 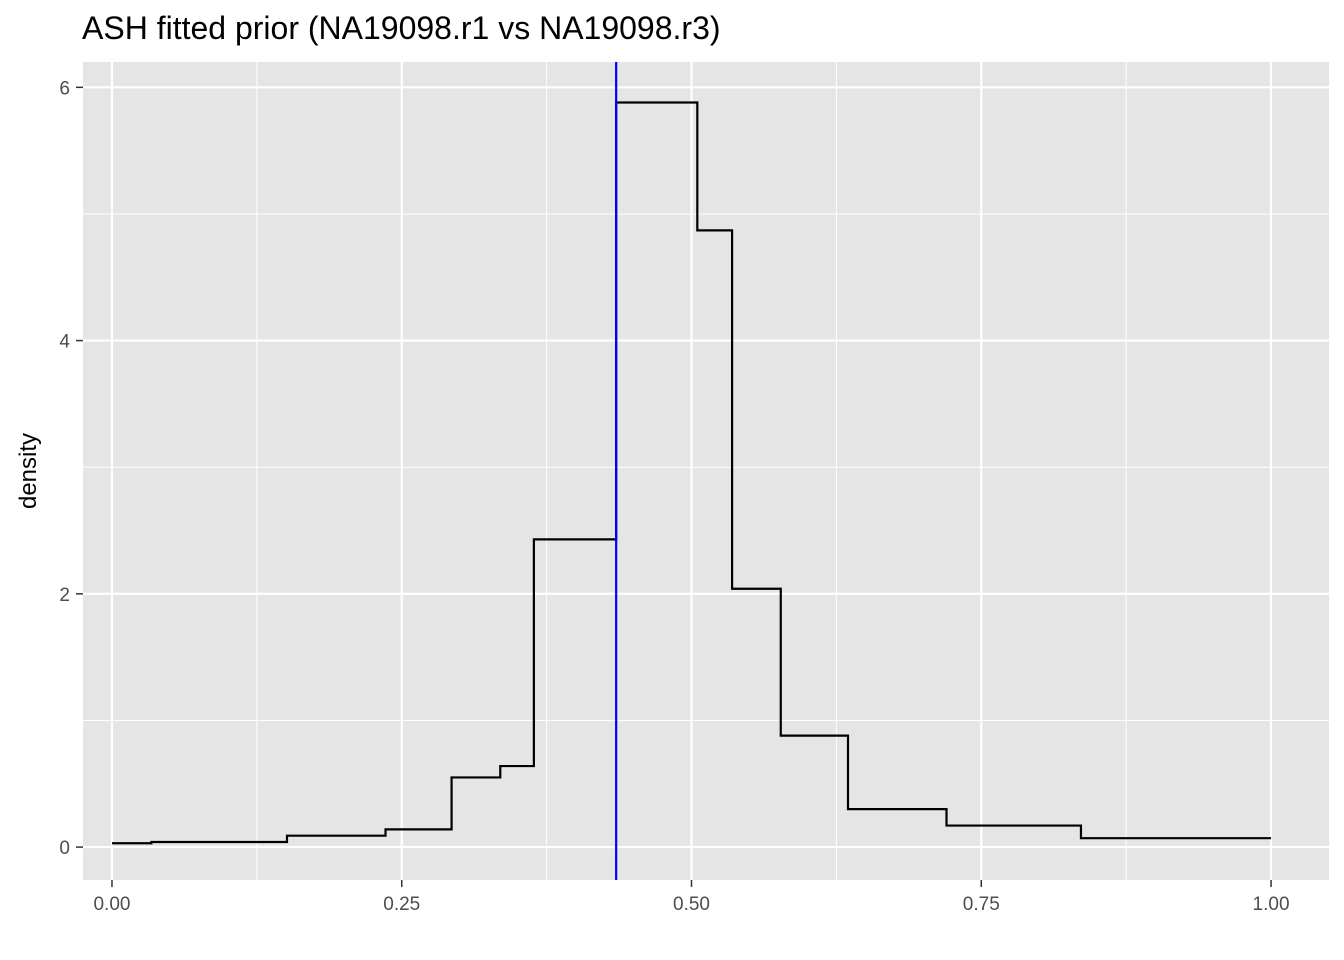 I want to click on x-tick-label: 0.00, so click(x=111, y=904).